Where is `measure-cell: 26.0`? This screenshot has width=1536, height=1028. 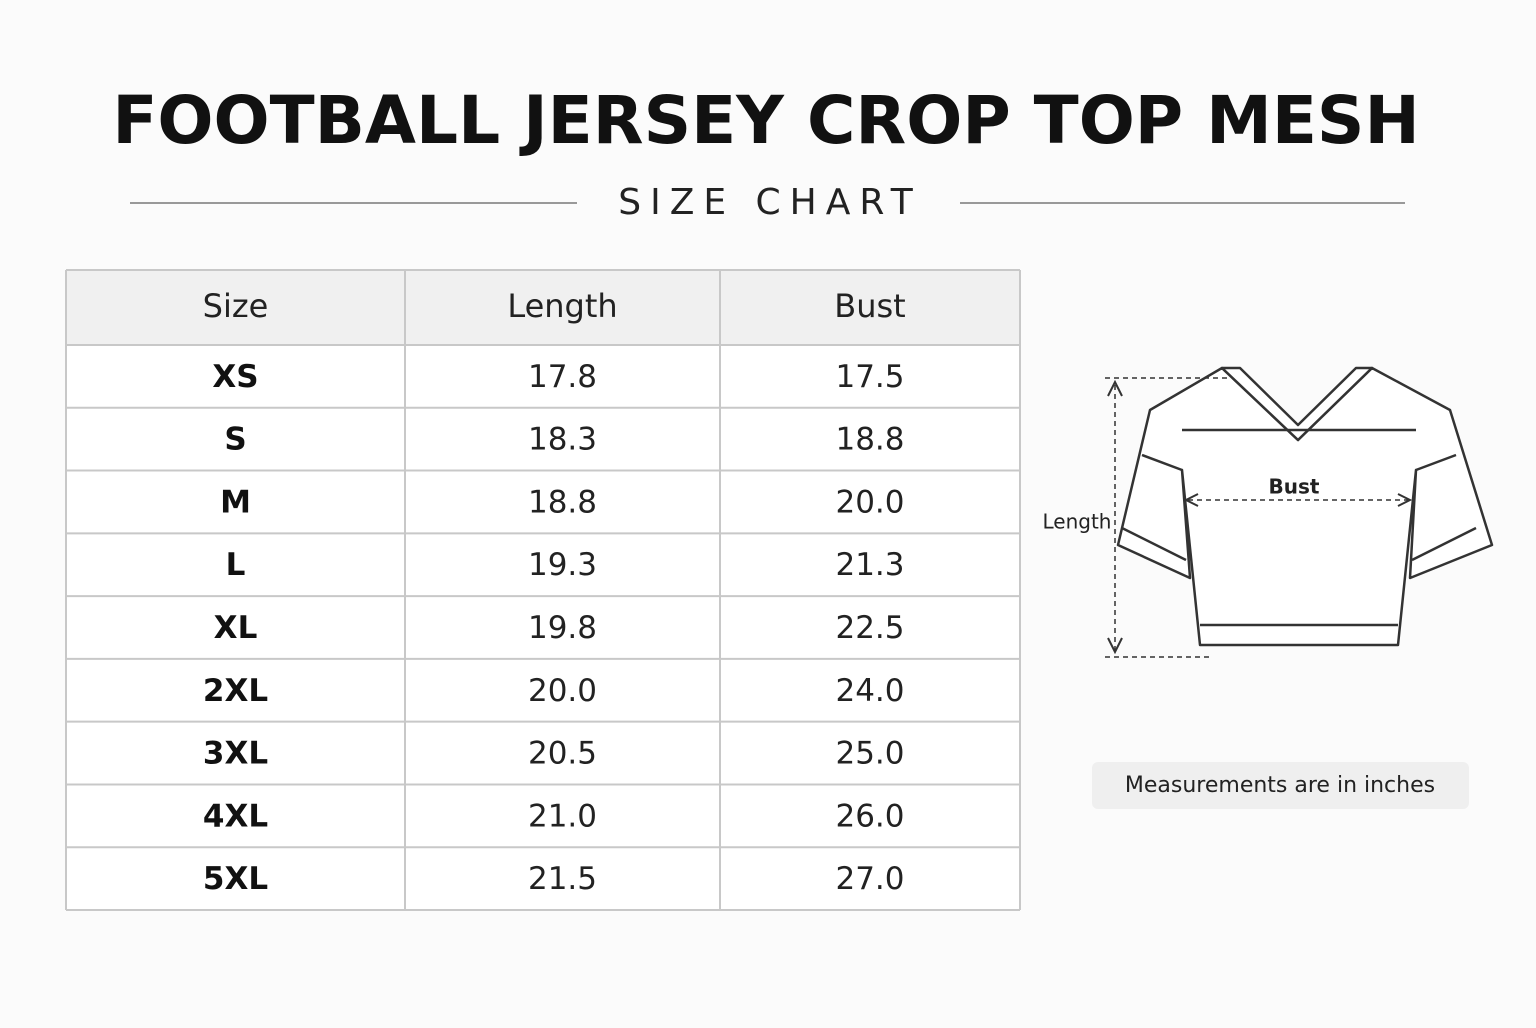 measure-cell: 26.0 is located at coordinates (869, 816).